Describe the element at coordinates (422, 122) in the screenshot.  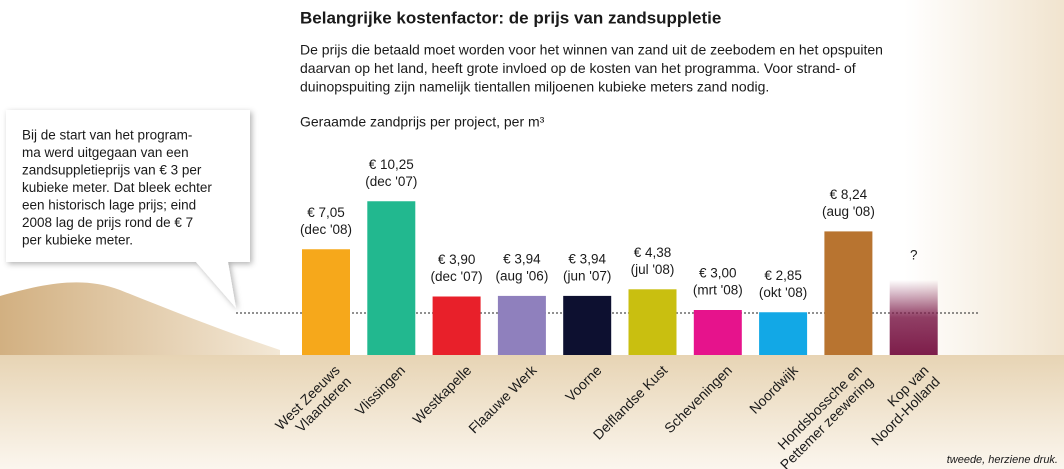
I see `subtitle: Geraamde zandprijs per project, per m³` at that location.